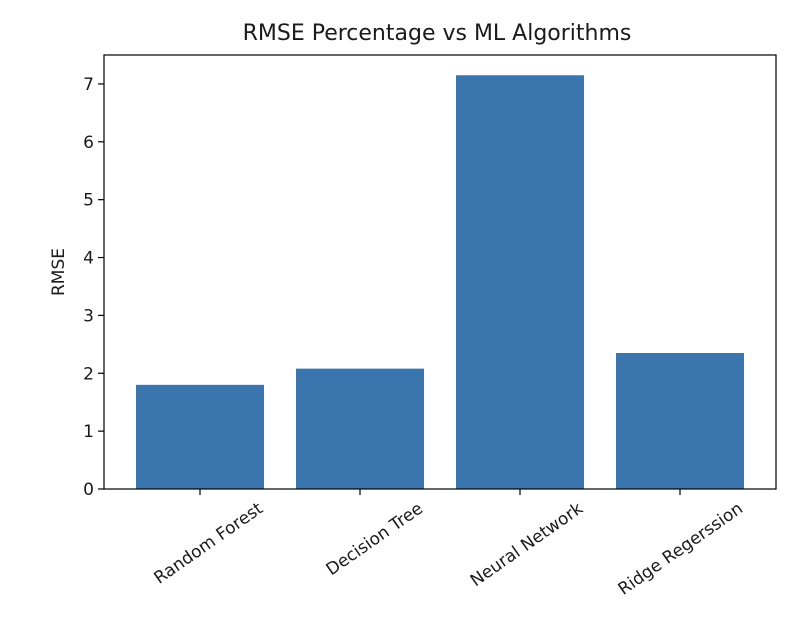  What do you see at coordinates (209, 544) in the screenshot?
I see `x-tick-label: Random Forest` at bounding box center [209, 544].